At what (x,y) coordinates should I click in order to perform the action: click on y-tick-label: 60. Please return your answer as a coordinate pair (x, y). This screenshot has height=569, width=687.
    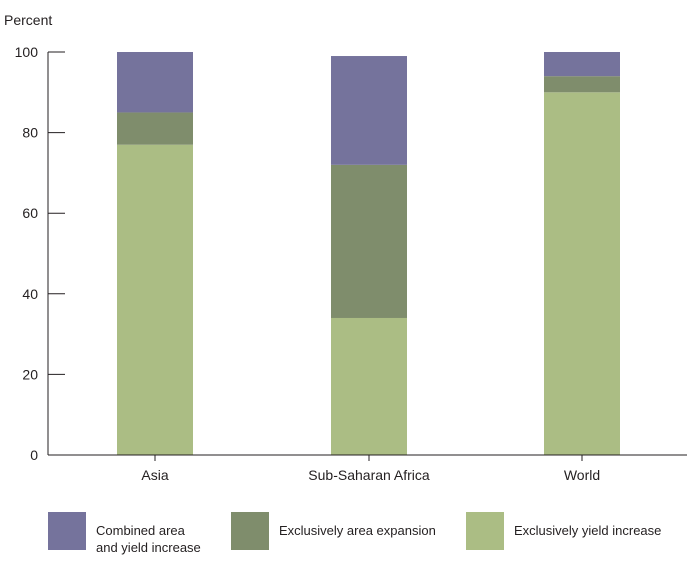
    Looking at the image, I should click on (30, 213).